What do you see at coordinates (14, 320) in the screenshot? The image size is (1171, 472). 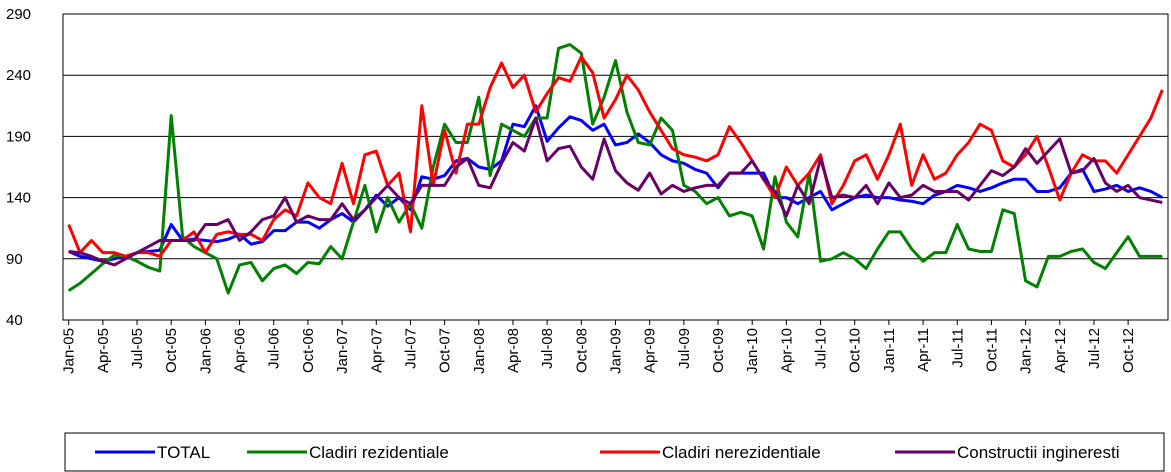 I see `y-tick-label: 40` at bounding box center [14, 320].